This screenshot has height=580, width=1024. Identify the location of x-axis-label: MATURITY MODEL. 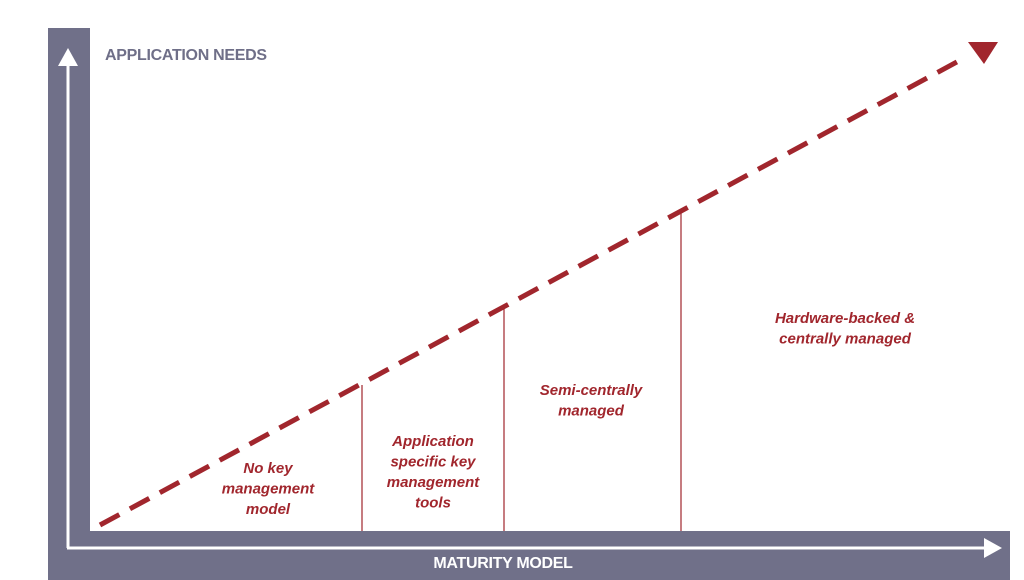
(503, 563).